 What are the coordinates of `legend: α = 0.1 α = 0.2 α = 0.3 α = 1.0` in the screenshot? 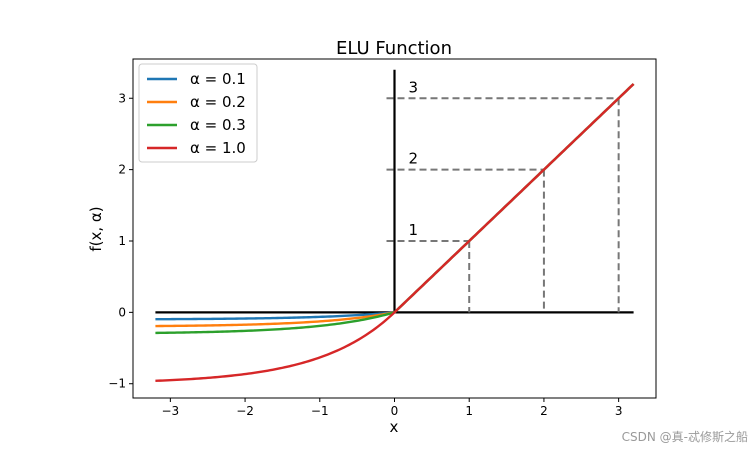 It's located at (198, 113).